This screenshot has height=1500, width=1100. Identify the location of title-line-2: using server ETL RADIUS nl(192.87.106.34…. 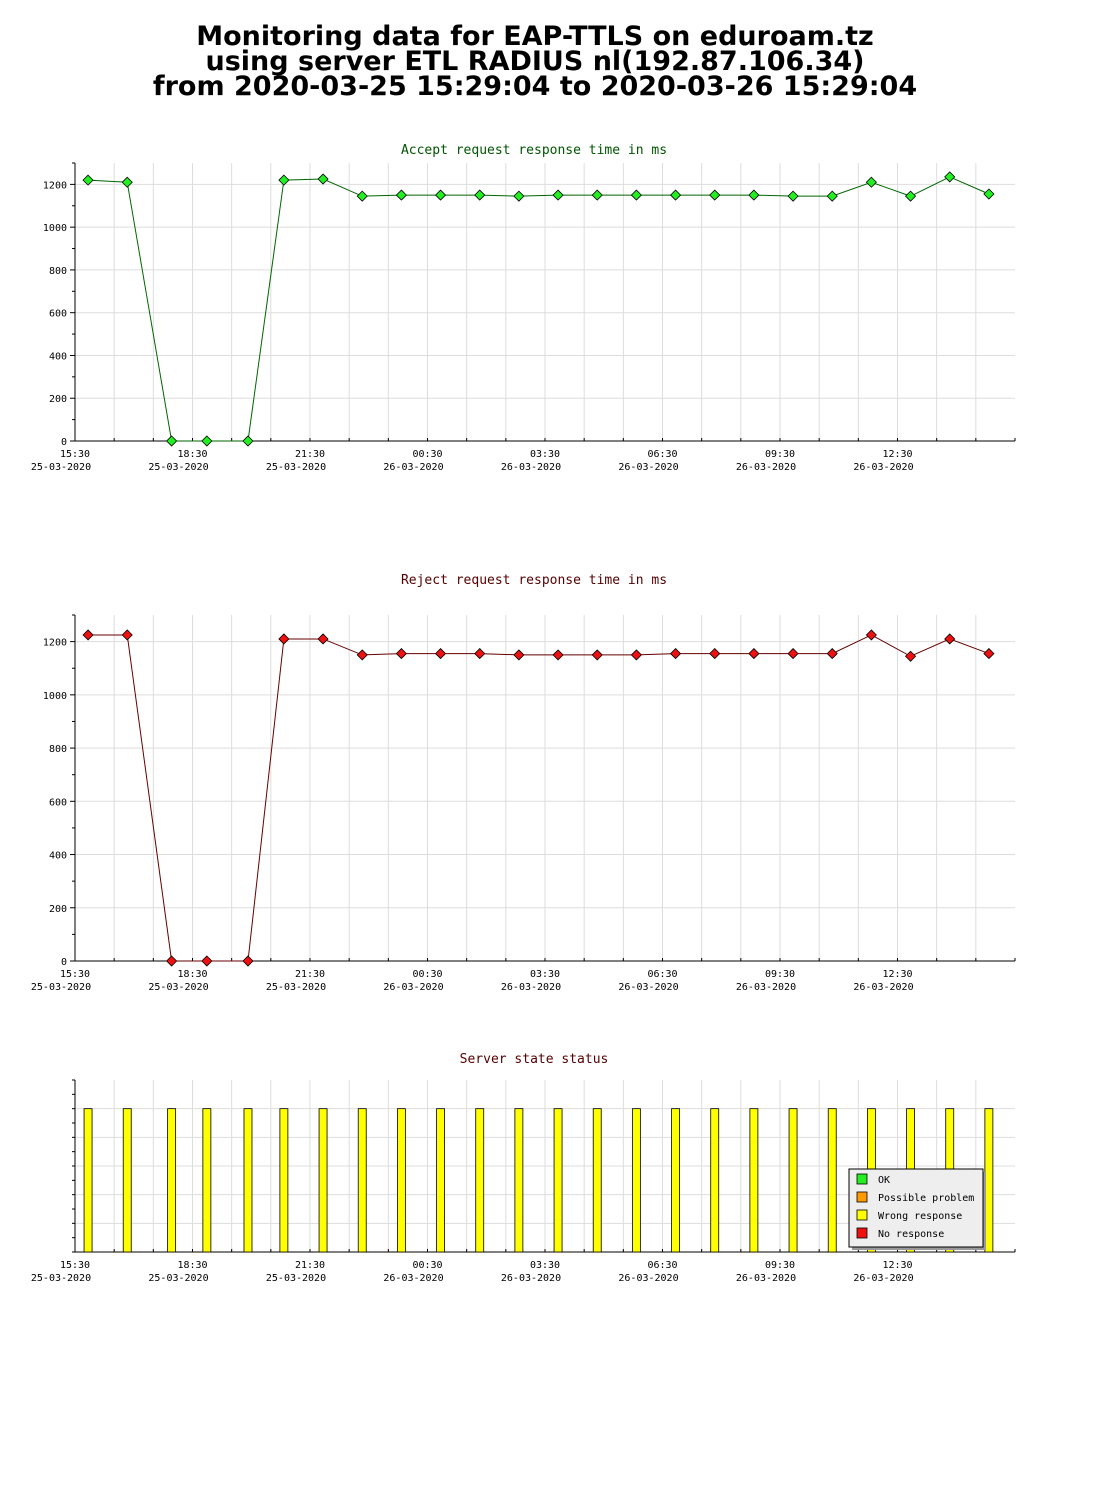
(535, 61).